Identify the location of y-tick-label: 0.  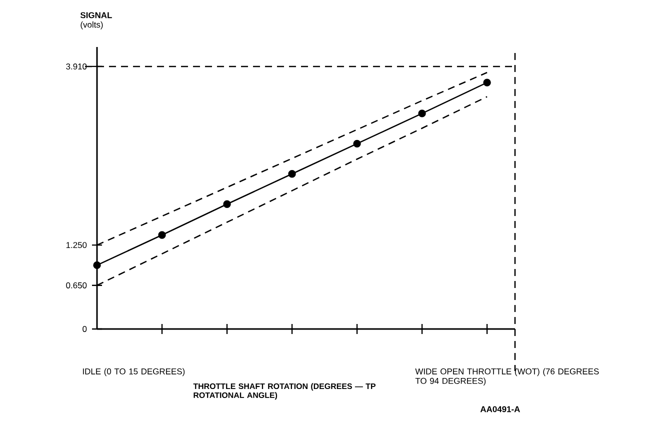
(84, 329).